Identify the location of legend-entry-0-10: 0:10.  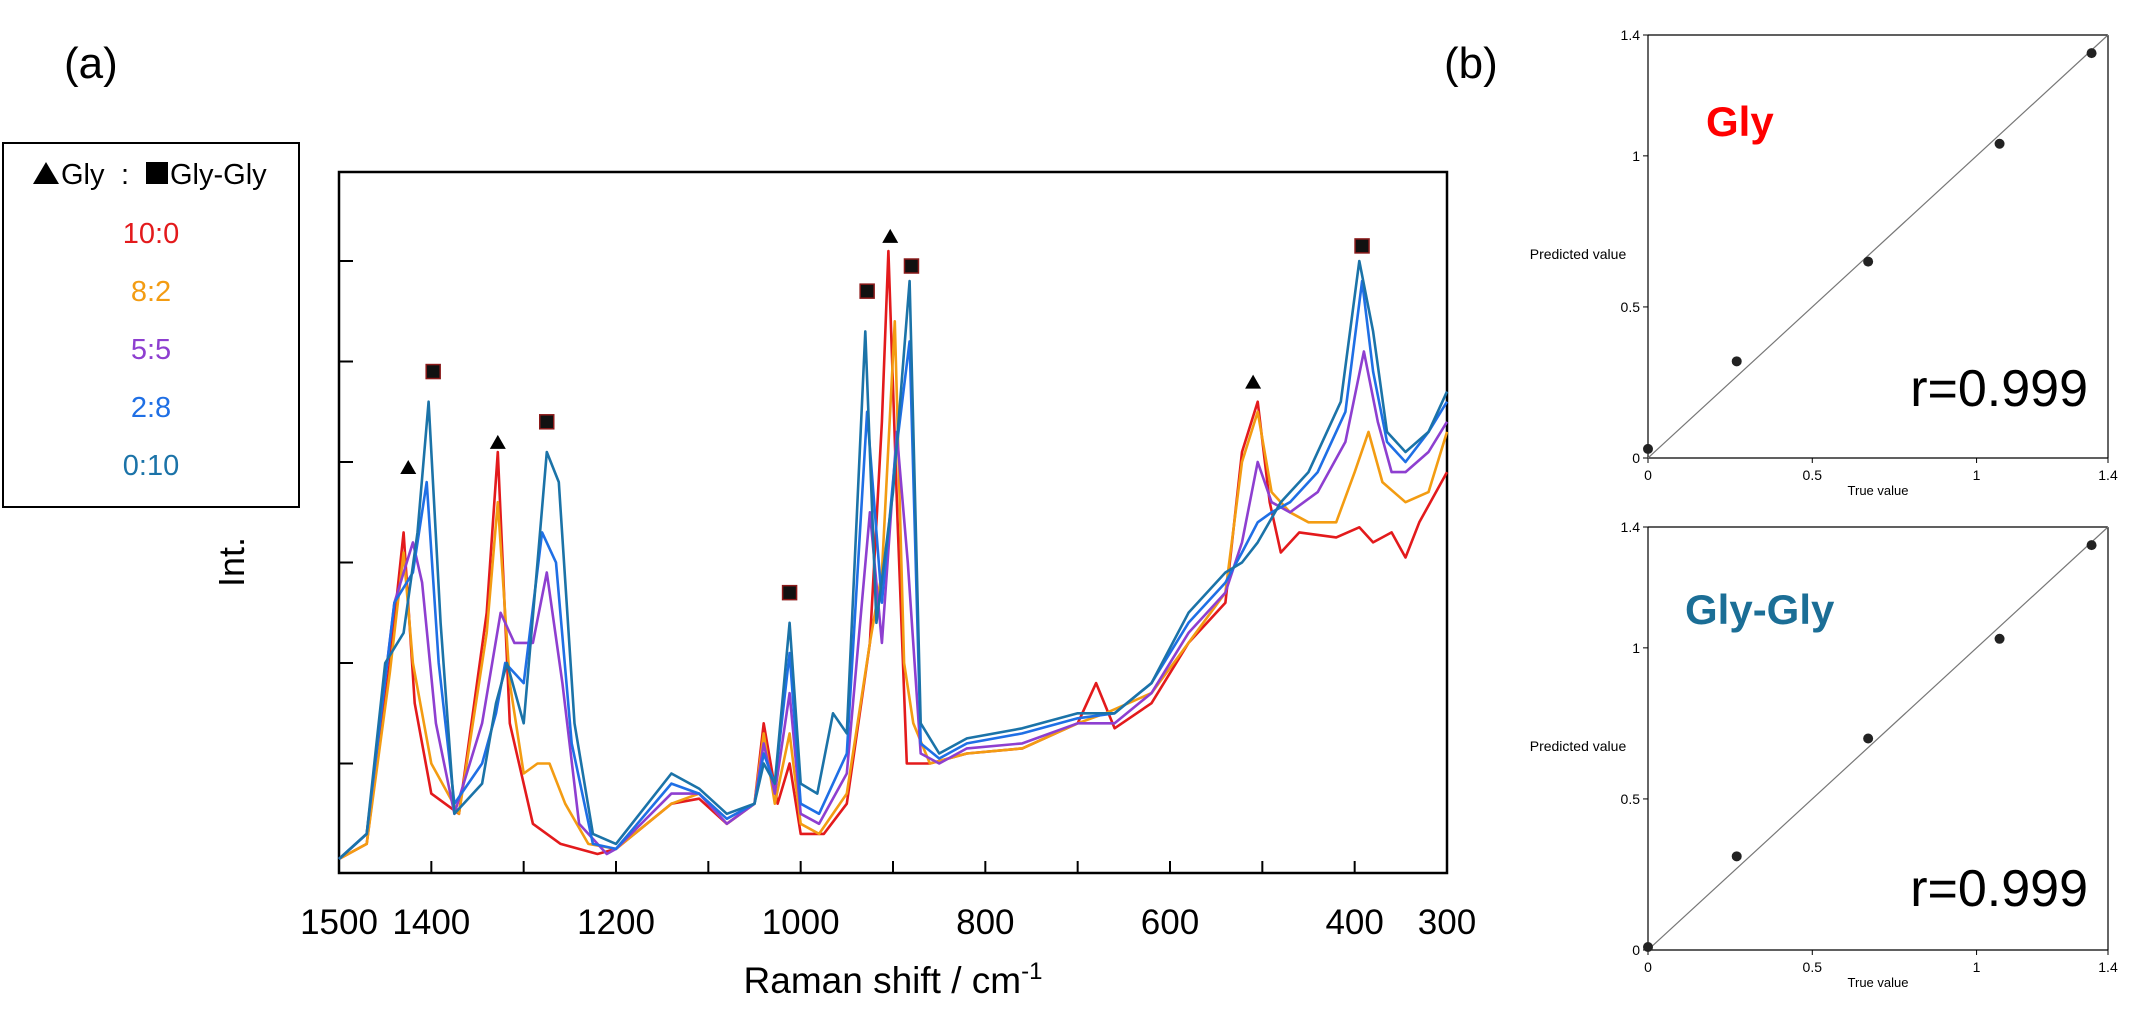
(151, 466).